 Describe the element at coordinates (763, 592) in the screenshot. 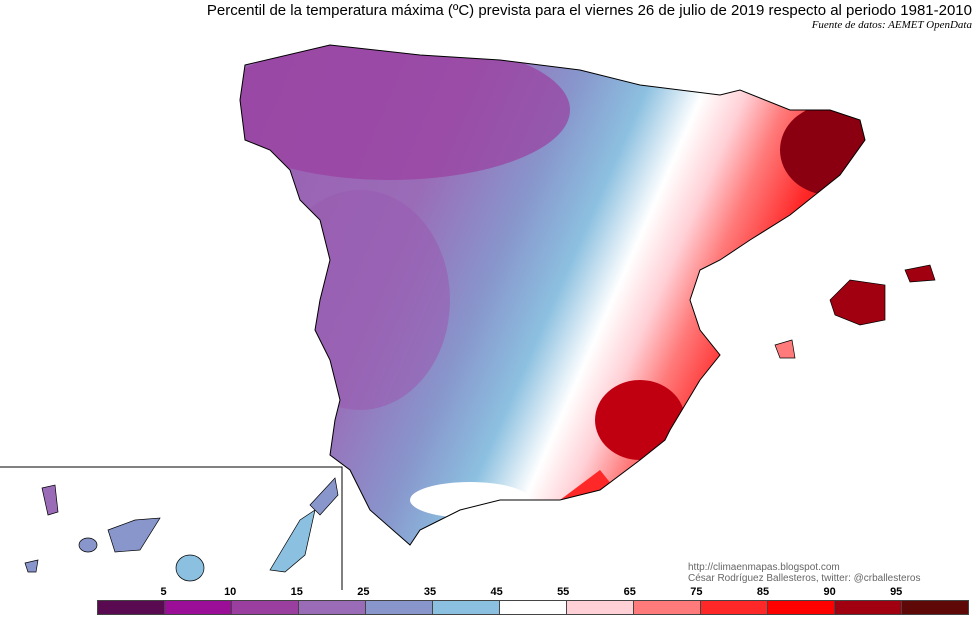

I see `legend-tick: 85` at that location.